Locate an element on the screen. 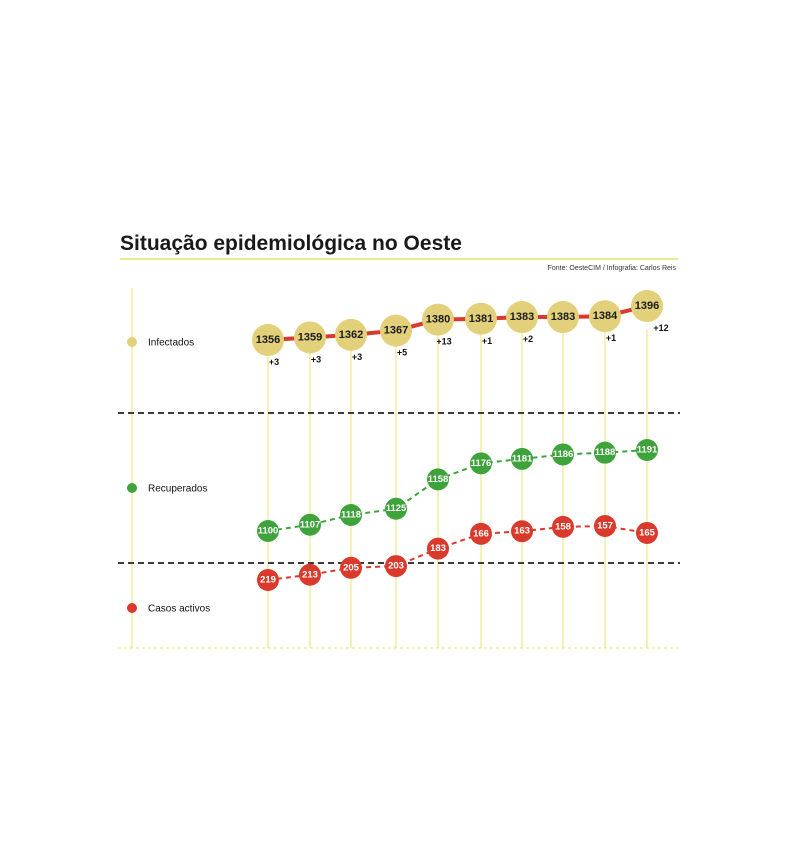 This screenshot has height=855, width=794. value-label-recuperados: 1186 is located at coordinates (563, 454).